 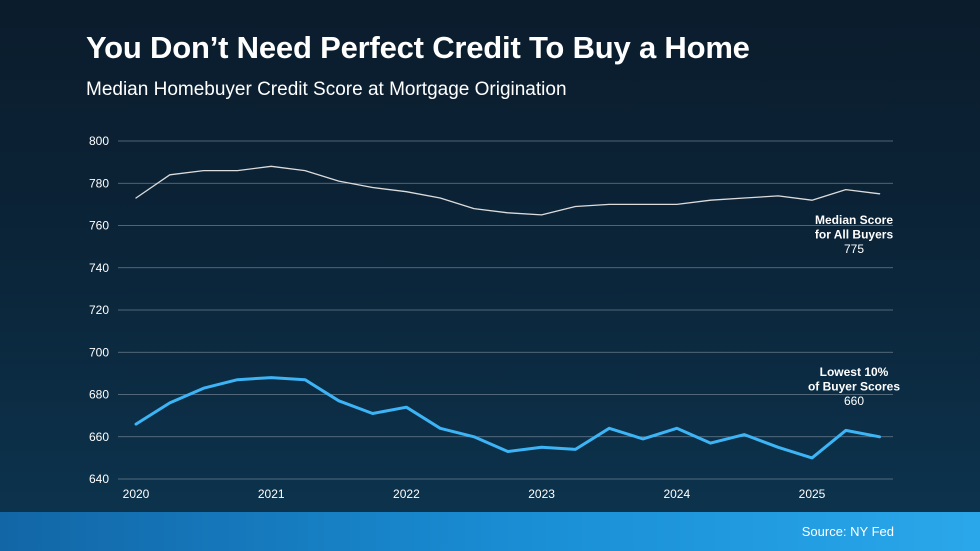 What do you see at coordinates (99, 268) in the screenshot?
I see `y-tick-label: 740` at bounding box center [99, 268].